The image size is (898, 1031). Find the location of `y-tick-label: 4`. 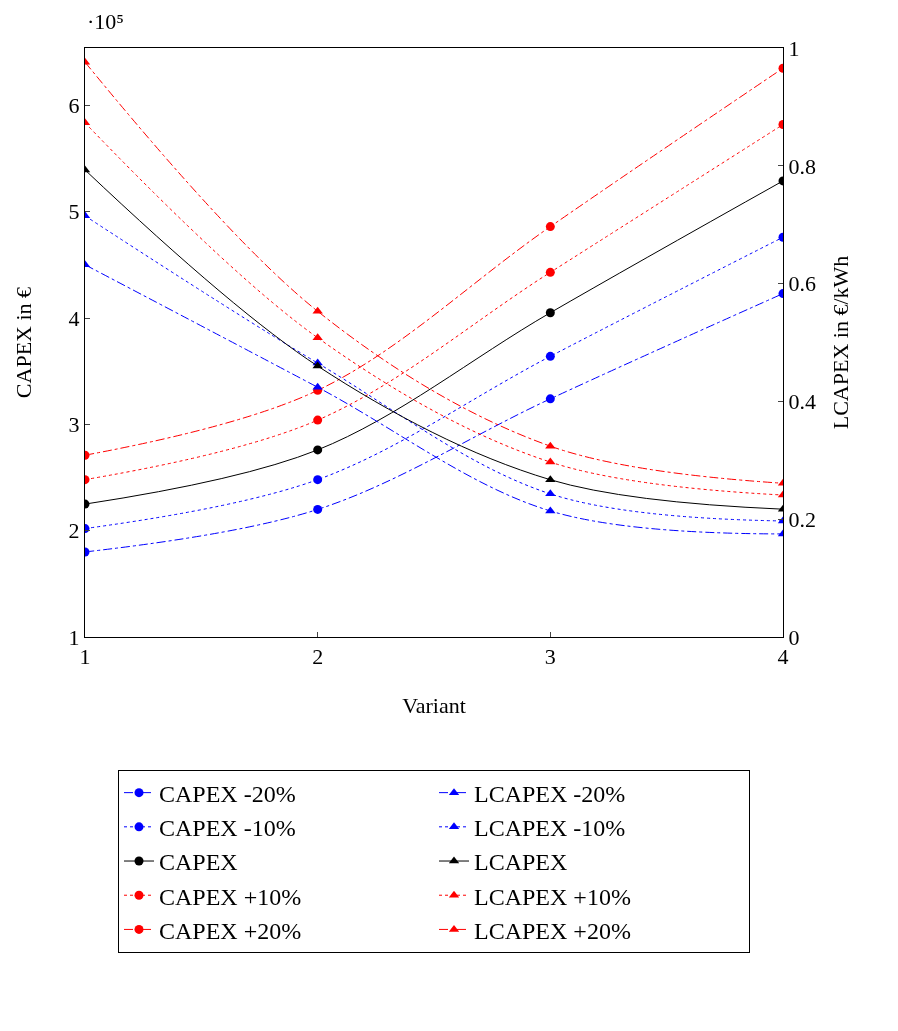

y-tick-label: 4 is located at coordinates (74, 318).